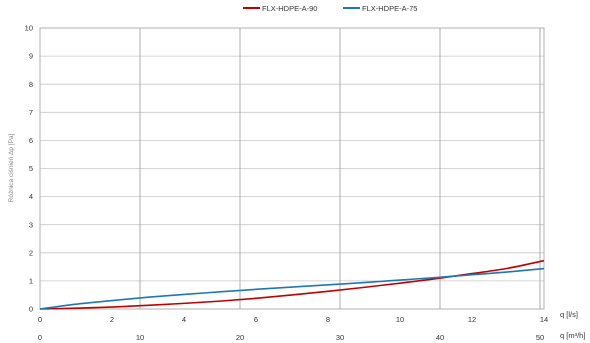 The image size is (590, 343). I want to click on x-tick-labels-secondary: 0 10 20 30 40 50, so click(291, 337).